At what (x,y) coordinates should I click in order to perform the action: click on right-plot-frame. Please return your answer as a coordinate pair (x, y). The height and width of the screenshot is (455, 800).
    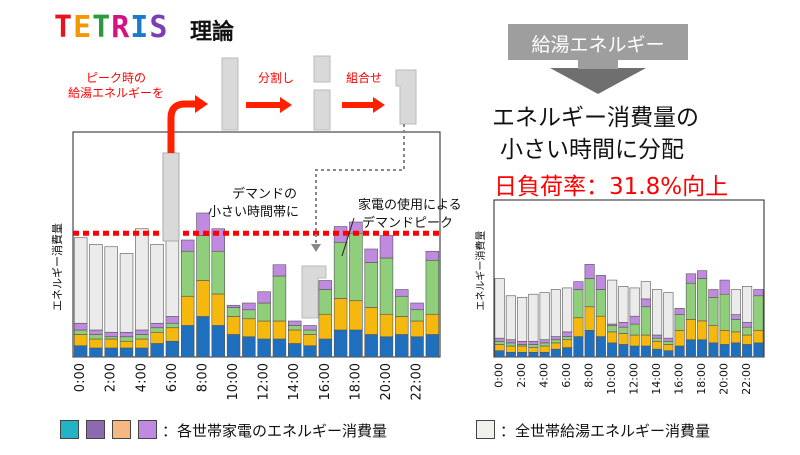
    Looking at the image, I should click on (629, 278).